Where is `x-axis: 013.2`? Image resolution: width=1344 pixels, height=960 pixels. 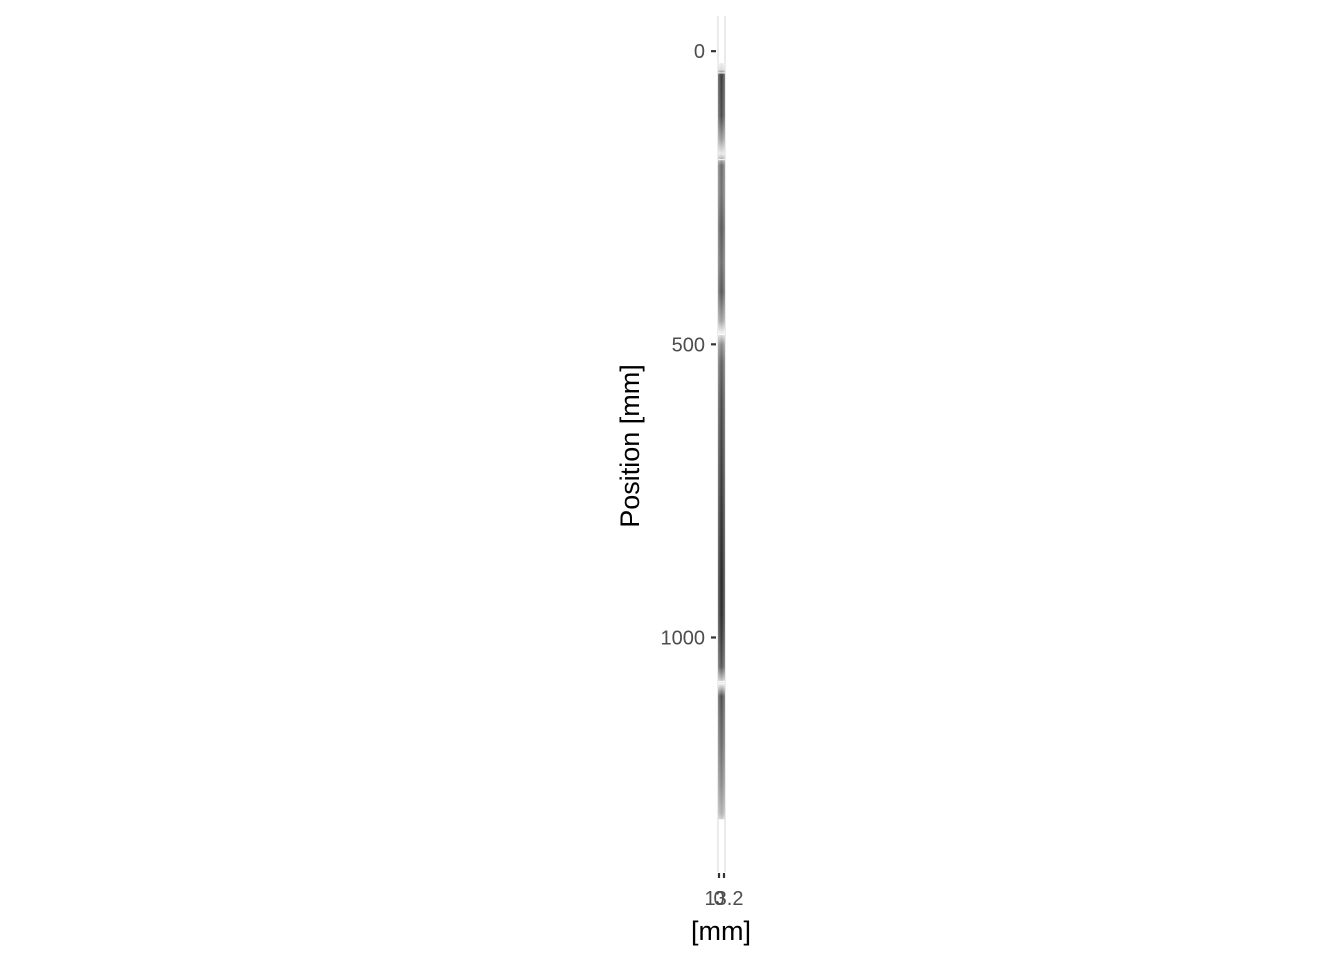 x-axis: 013.2 is located at coordinates (724, 891).